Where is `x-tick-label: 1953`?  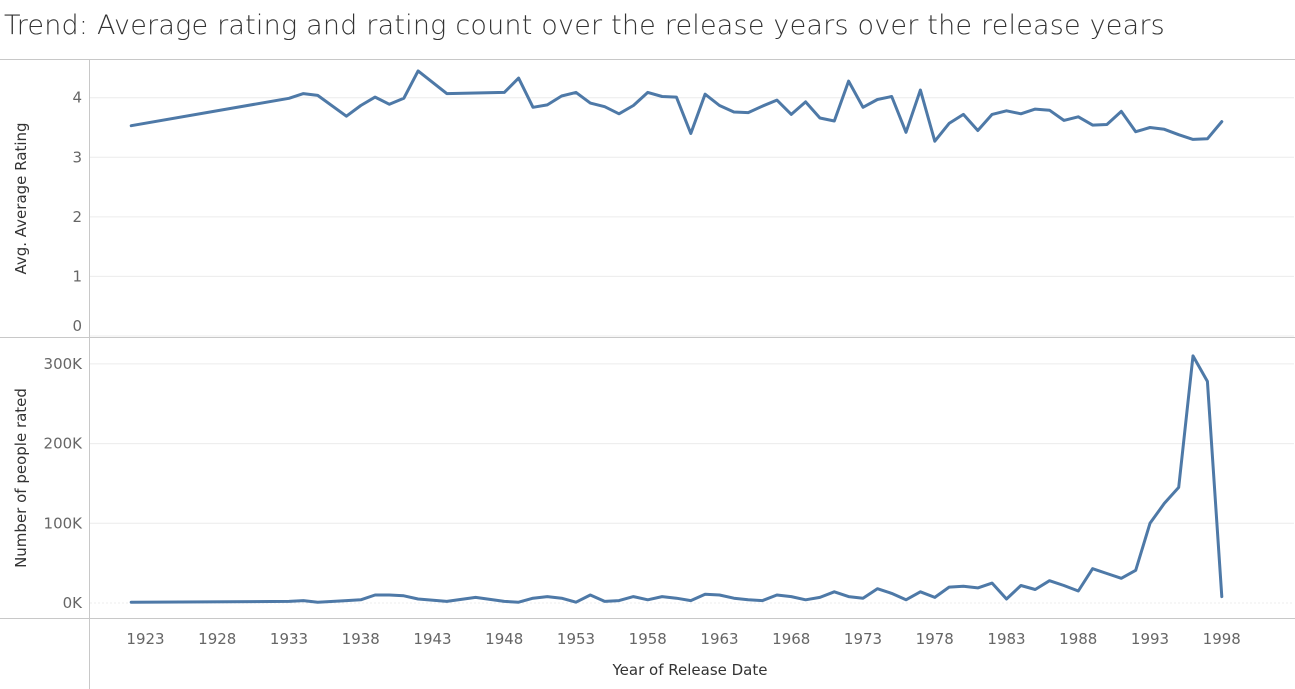
x-tick-label: 1953 is located at coordinates (576, 639).